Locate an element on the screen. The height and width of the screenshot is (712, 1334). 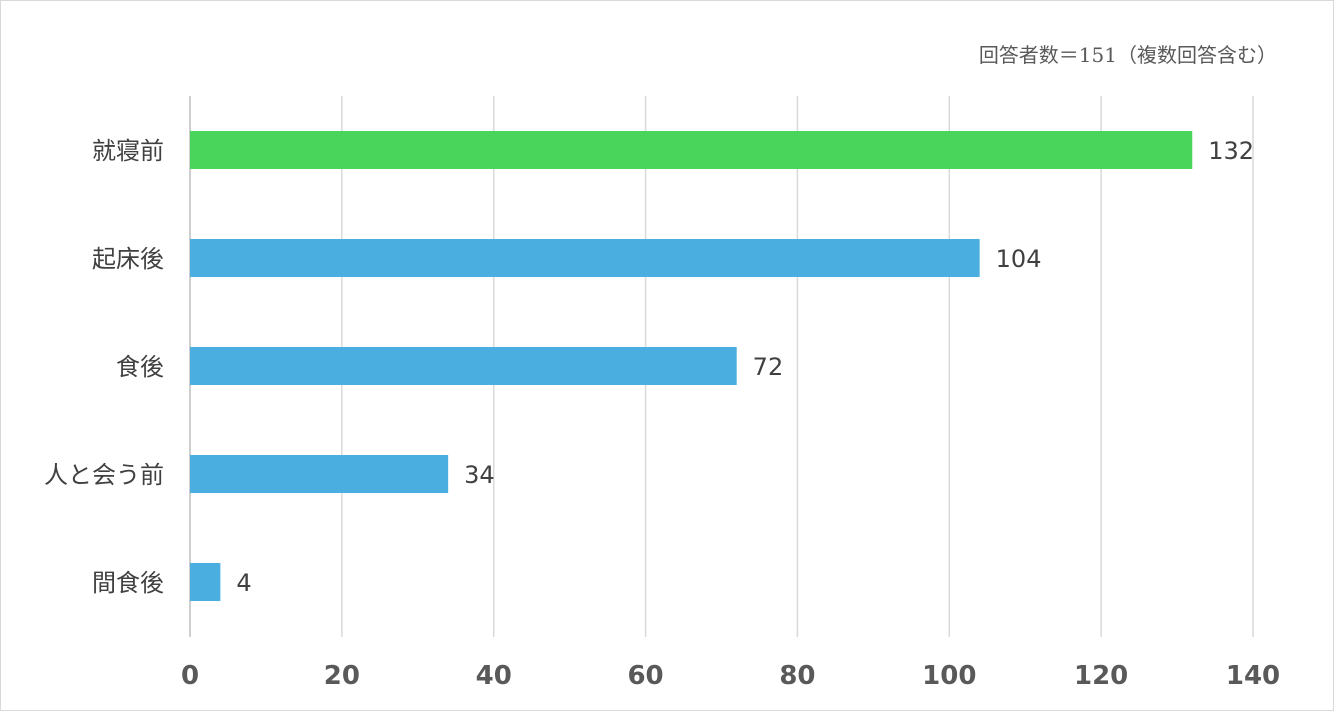
x-tick-label: 20 is located at coordinates (342, 676).